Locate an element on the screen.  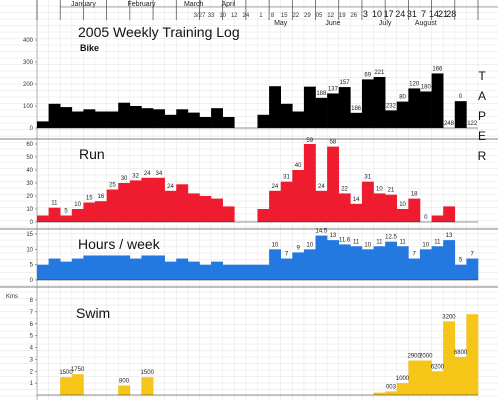
data-label: 800 is located at coordinates (124, 382).